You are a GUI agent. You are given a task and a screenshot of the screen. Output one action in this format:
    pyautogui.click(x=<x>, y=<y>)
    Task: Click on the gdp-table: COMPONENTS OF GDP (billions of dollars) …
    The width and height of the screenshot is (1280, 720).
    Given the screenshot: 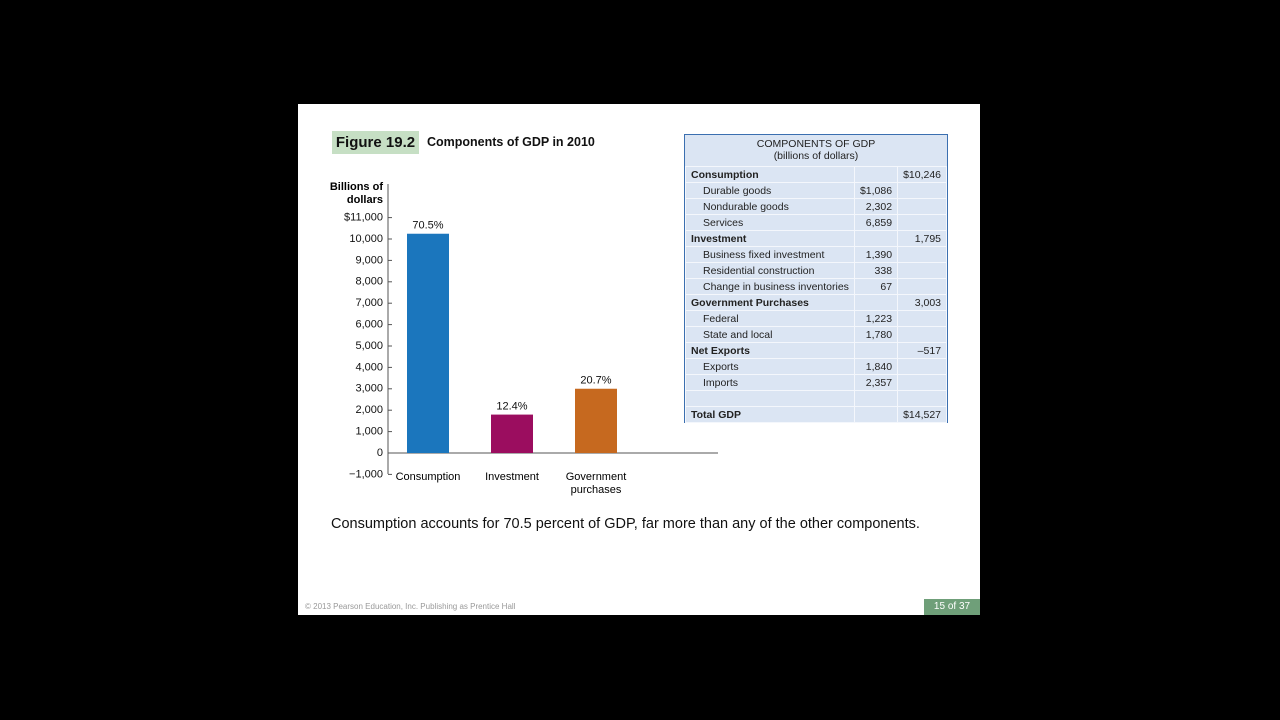 What is the action you would take?
    pyautogui.click(x=816, y=278)
    